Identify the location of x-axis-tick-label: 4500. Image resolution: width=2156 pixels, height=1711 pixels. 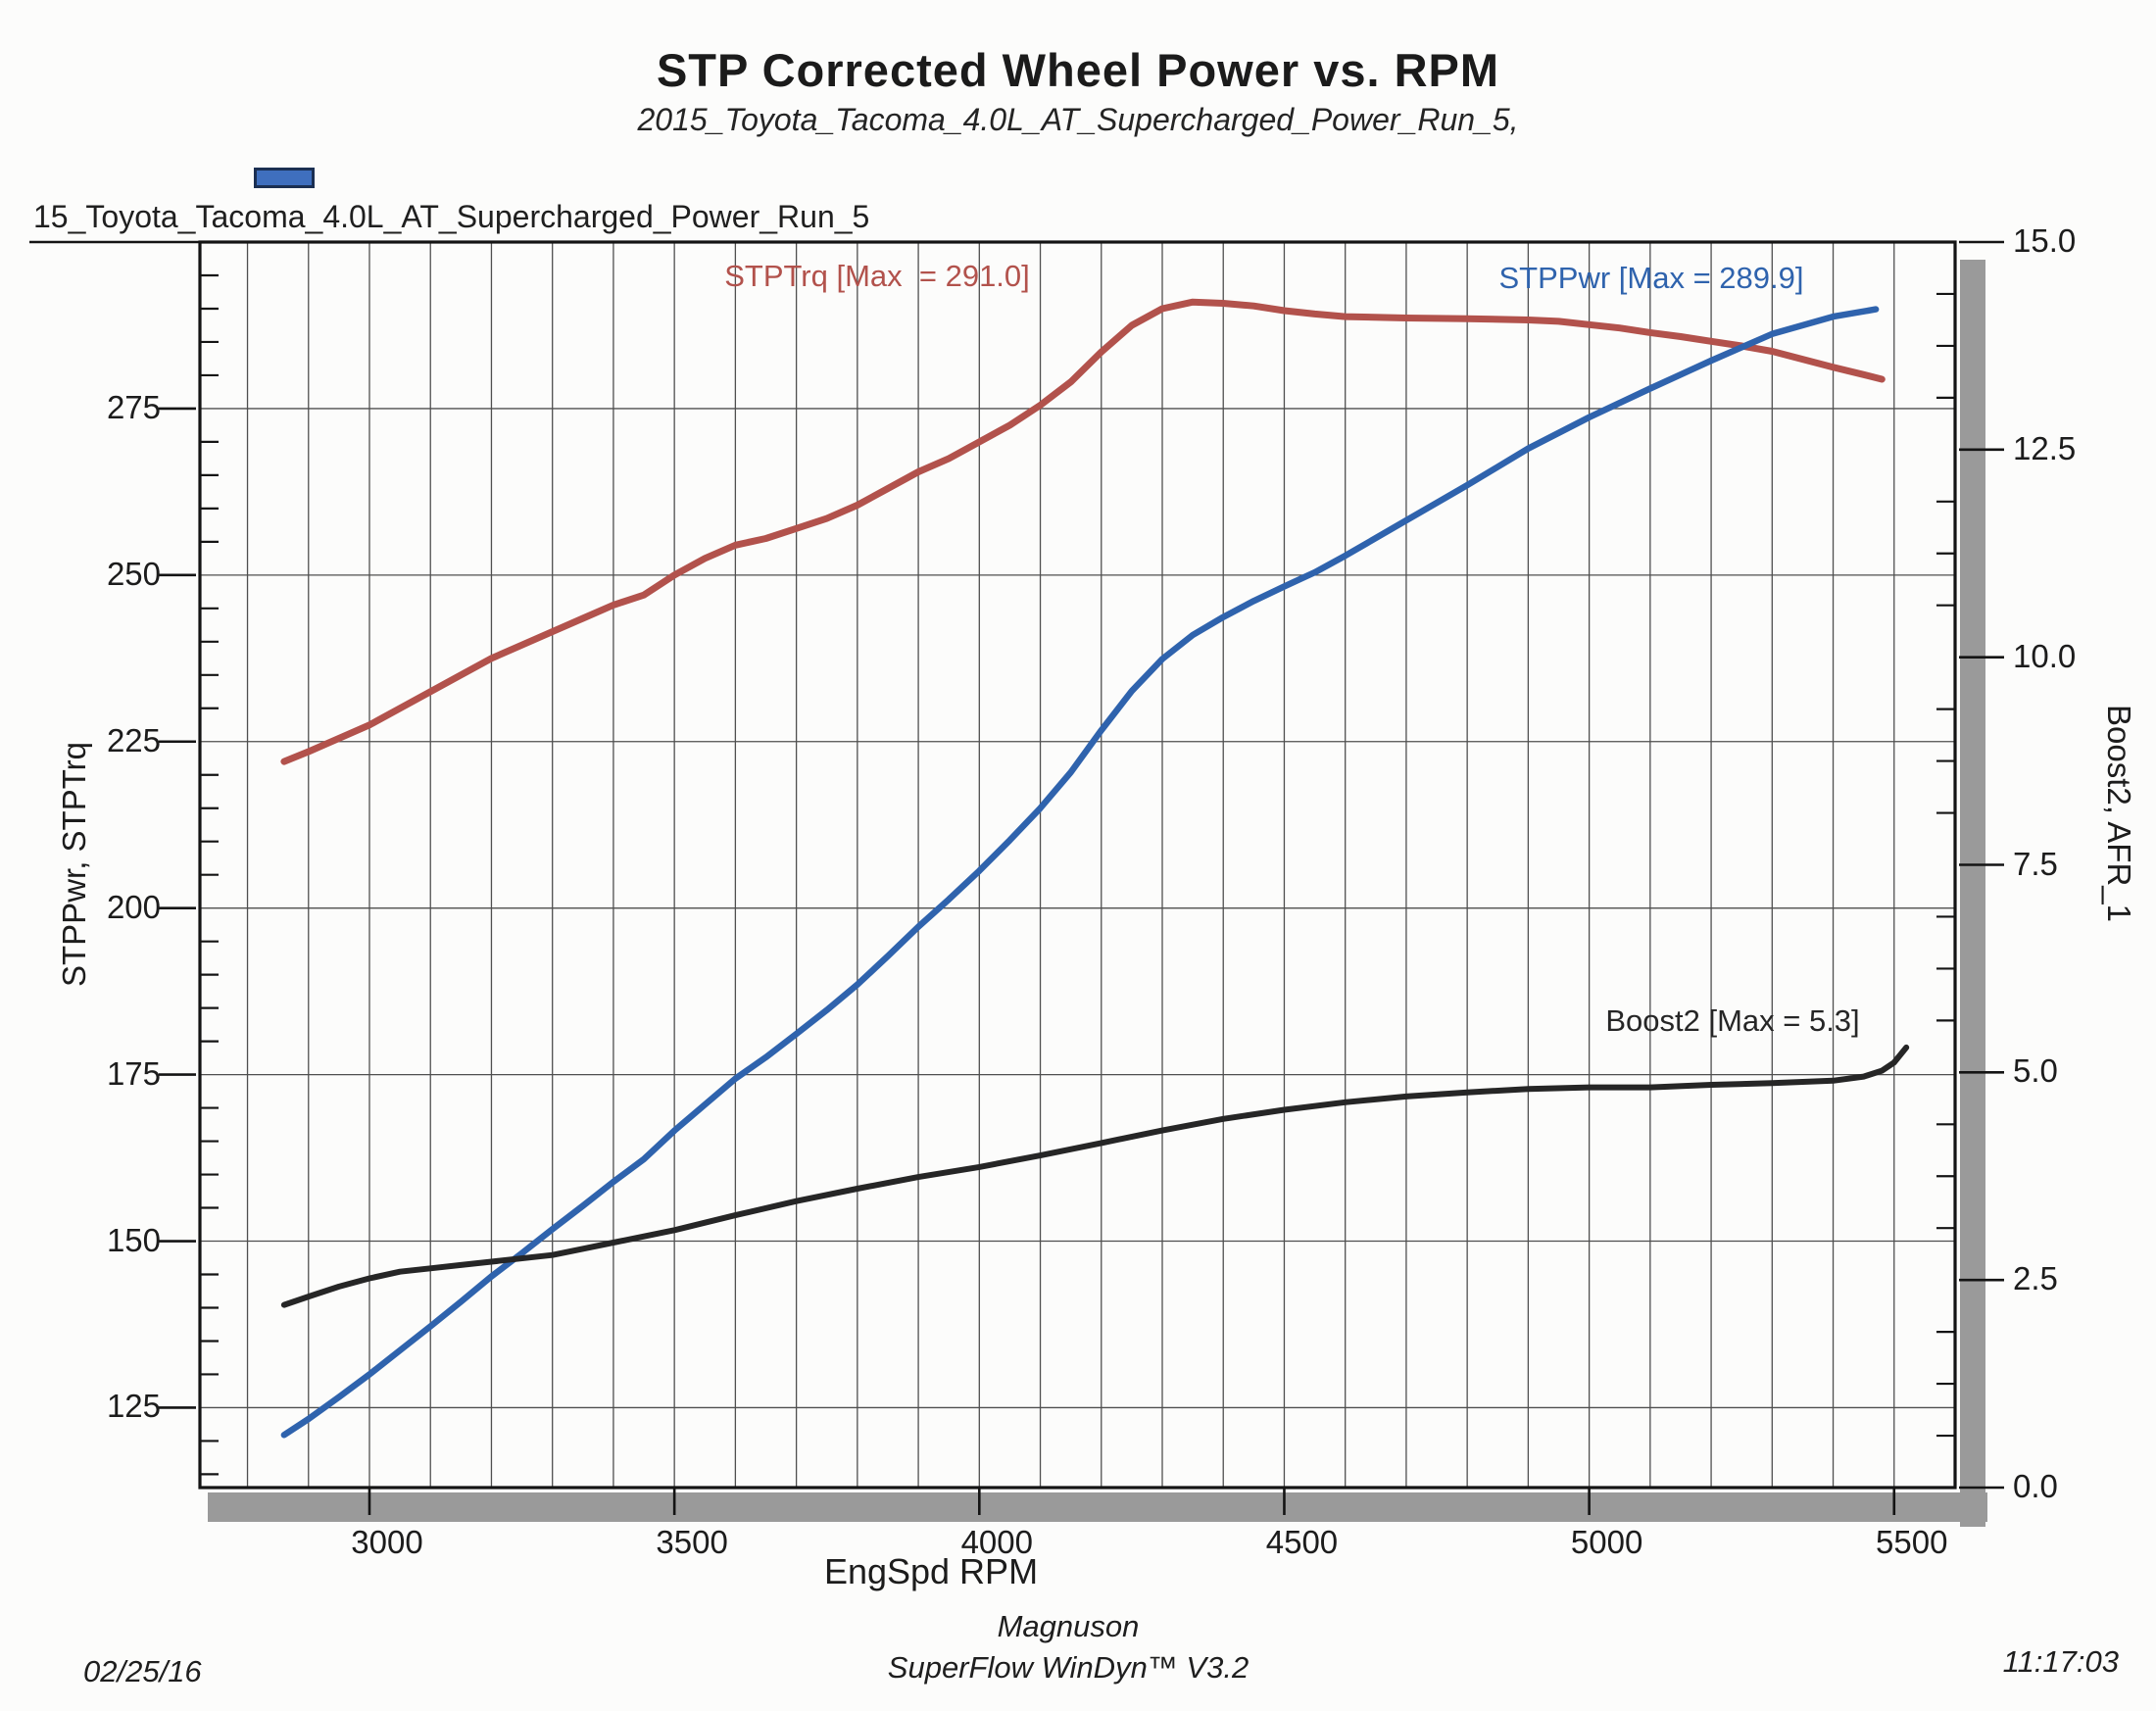
(1302, 1542).